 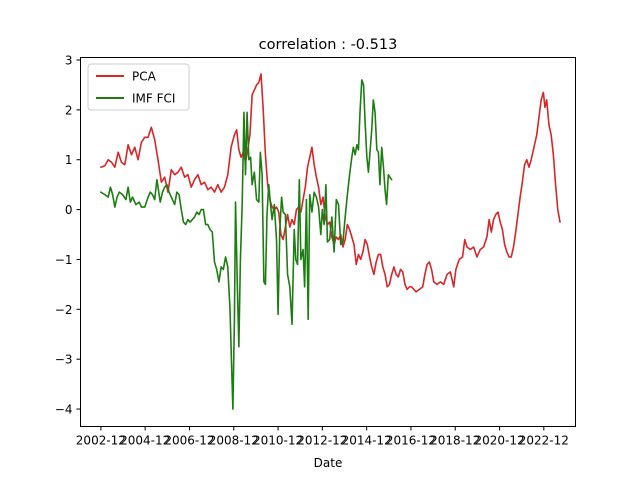 I want to click on y-tick-label: −3, so click(x=64, y=360).